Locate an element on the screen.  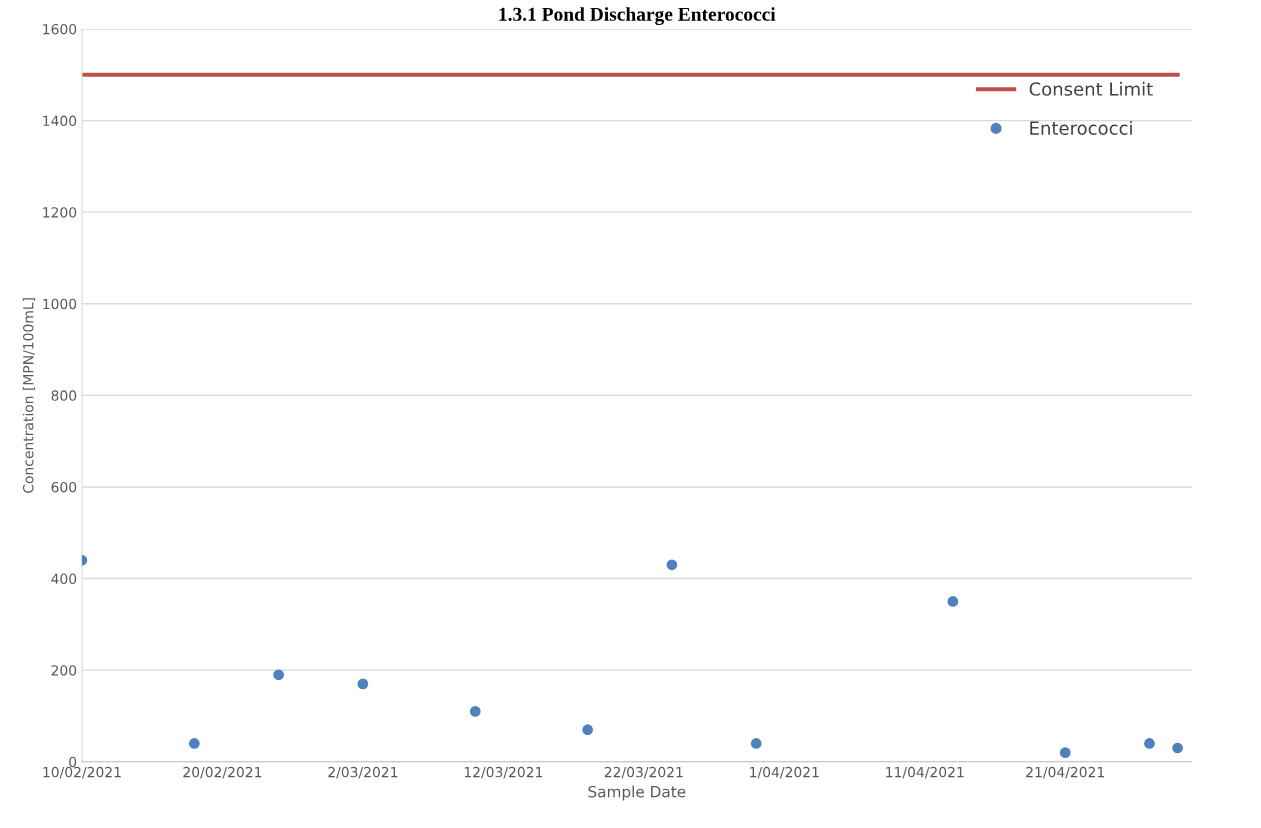
x-tick-label: 1/04/2021 is located at coordinates (784, 772).